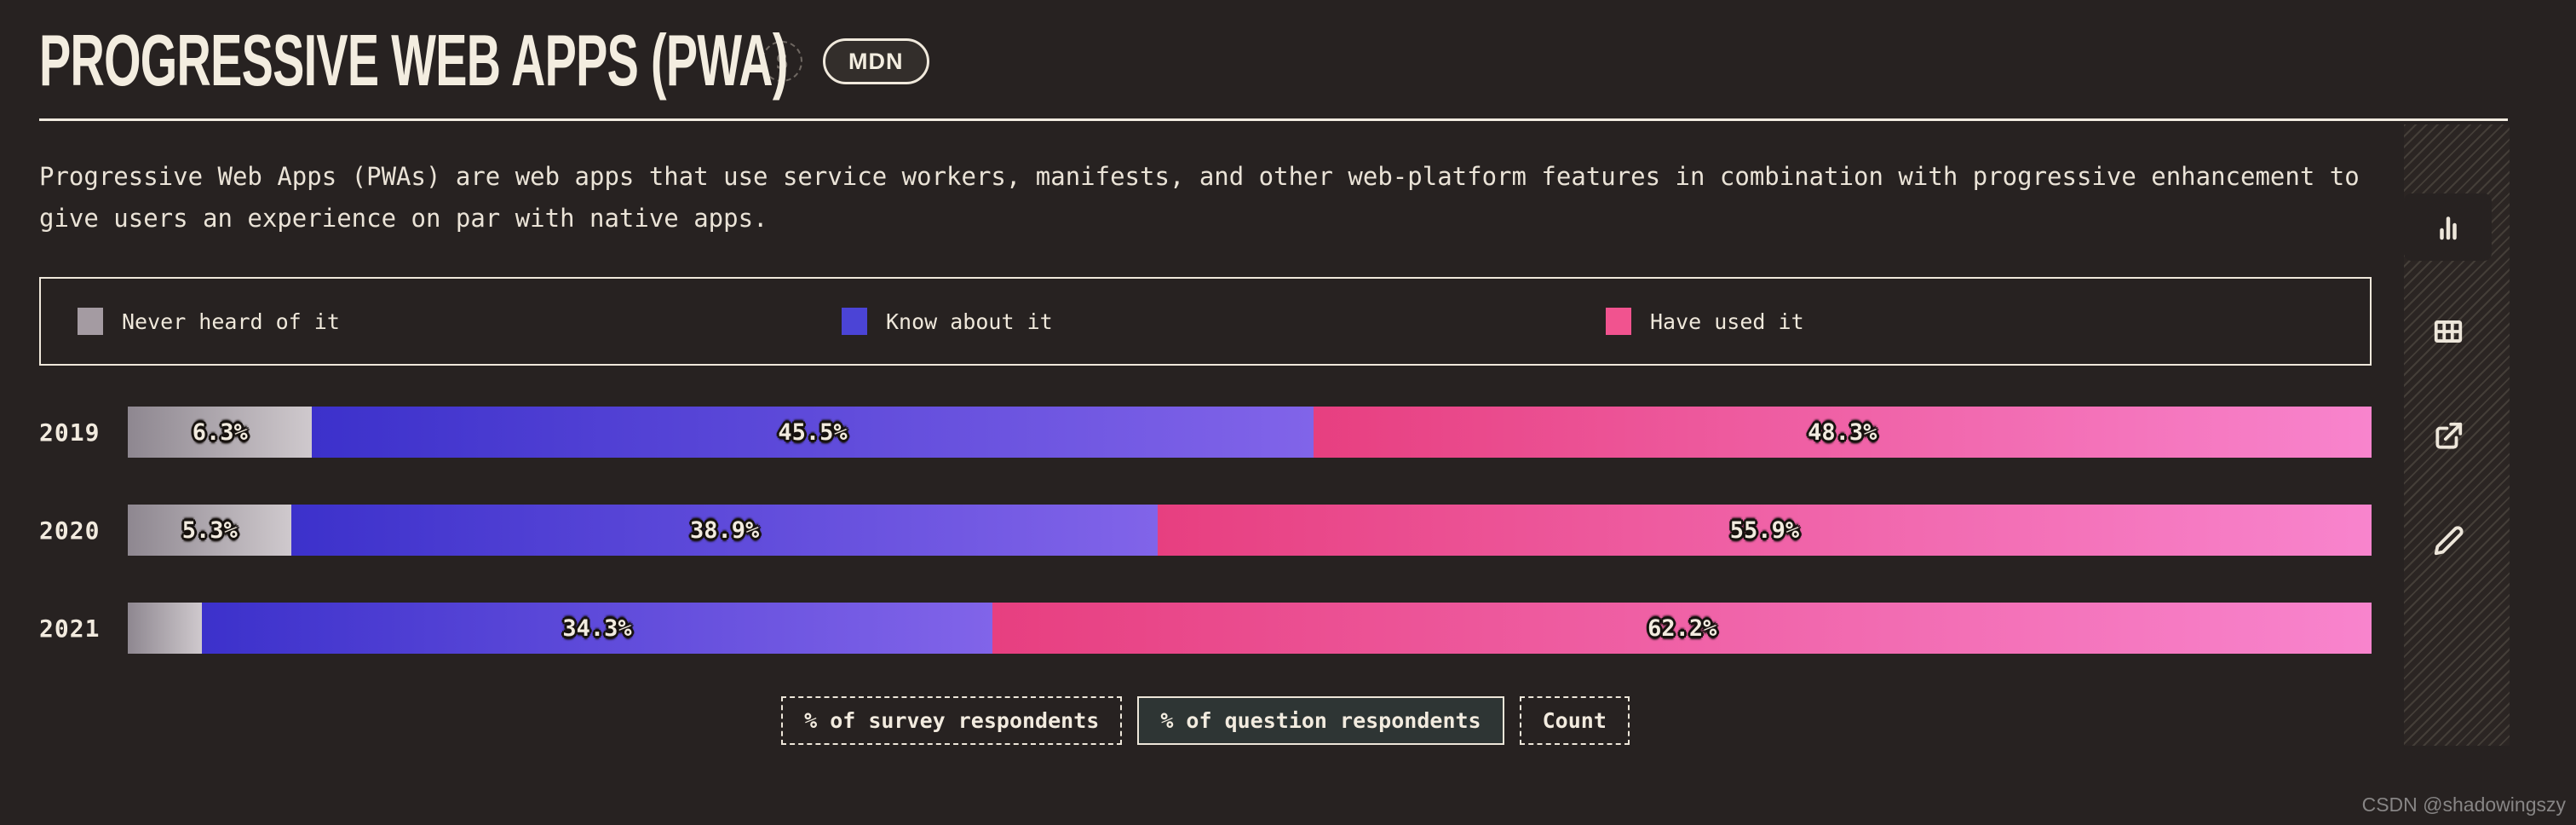 This screenshot has width=2576, height=825. I want to click on bar-segment: 62.2%, so click(1682, 629).